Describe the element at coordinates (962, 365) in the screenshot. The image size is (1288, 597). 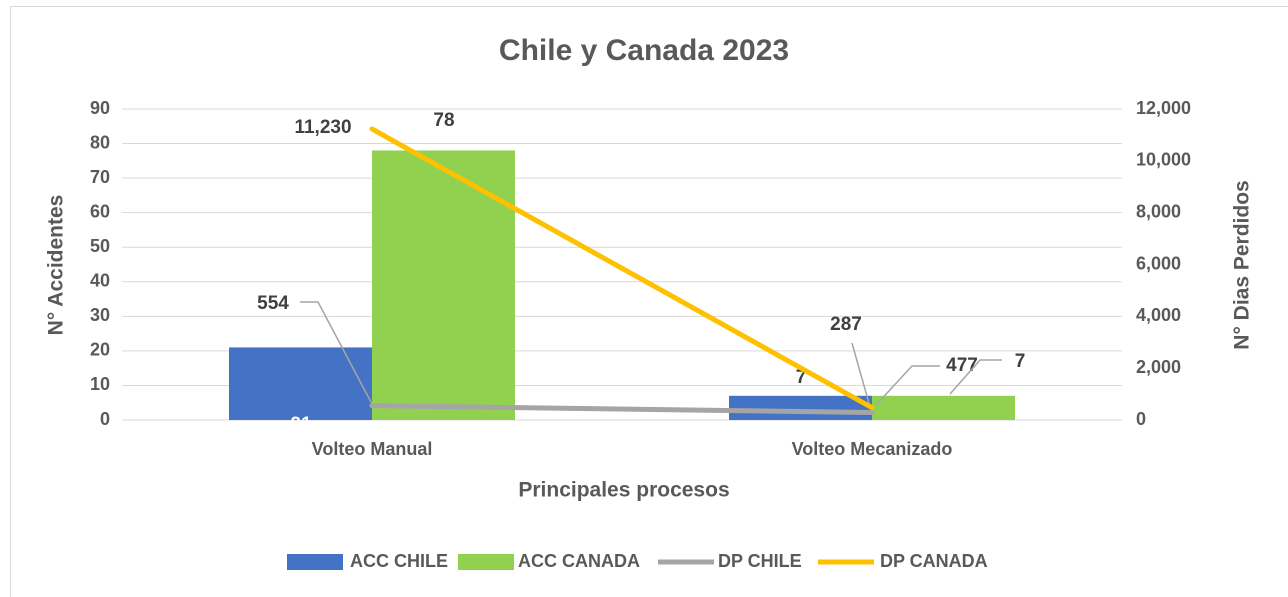
I see `data-label: 477` at that location.